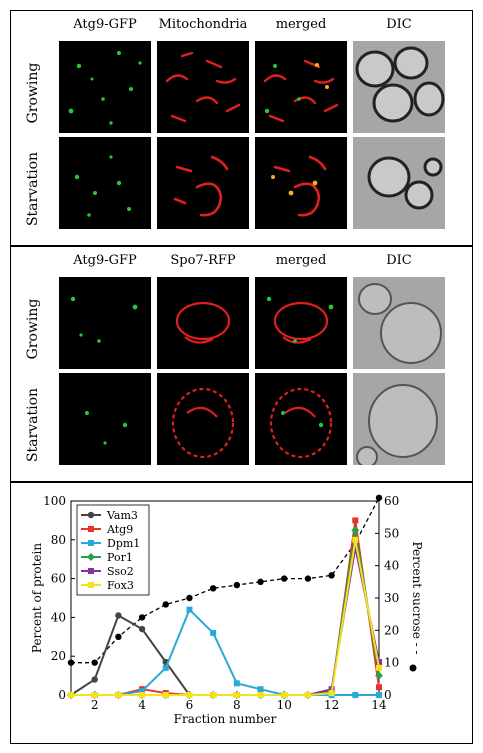 This screenshot has height=753, width=483. What do you see at coordinates (301, 87) in the screenshot?
I see `micrograph-merged-growing` at bounding box center [301, 87].